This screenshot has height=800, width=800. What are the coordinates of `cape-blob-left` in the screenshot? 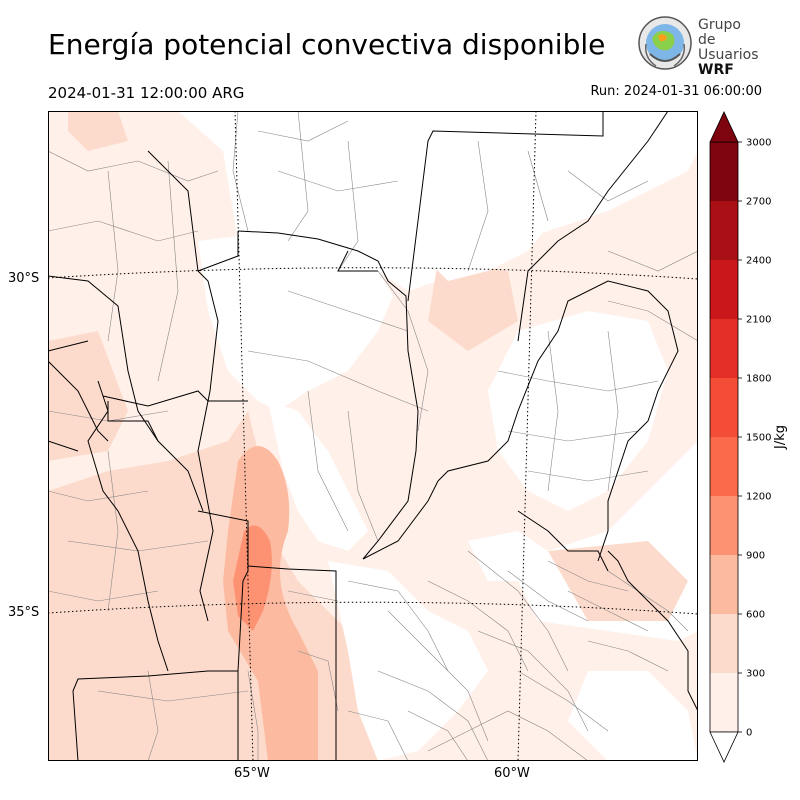 It's located at (88, 396).